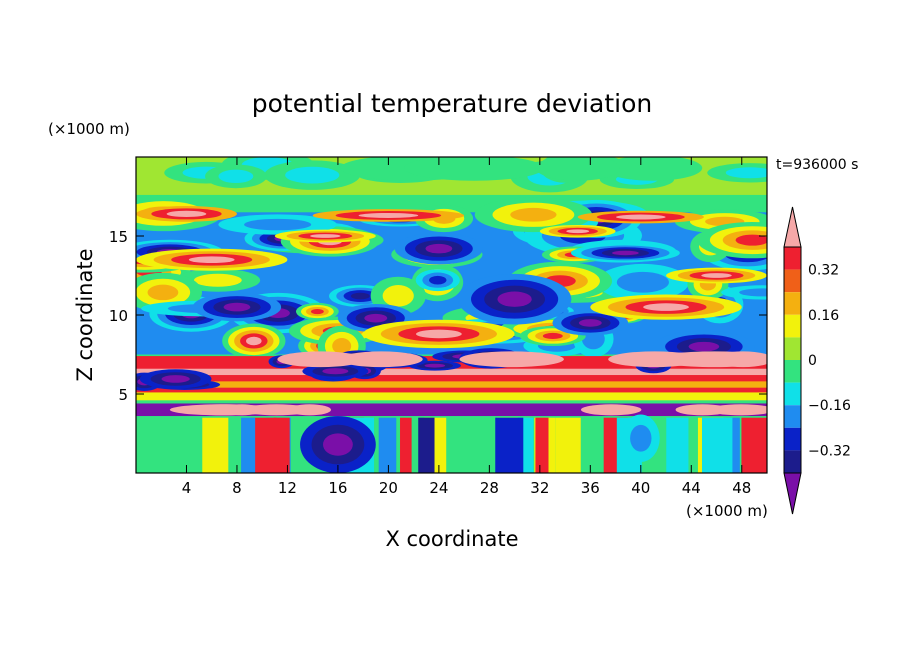 Image resolution: width=904 pixels, height=654 pixels. I want to click on x-tick-label: 4, so click(187, 488).